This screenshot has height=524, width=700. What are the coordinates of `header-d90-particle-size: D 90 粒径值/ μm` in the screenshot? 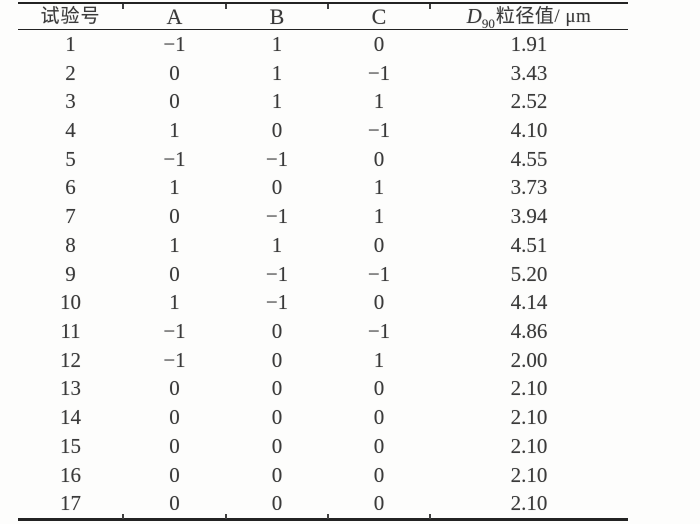 It's located at (529, 17).